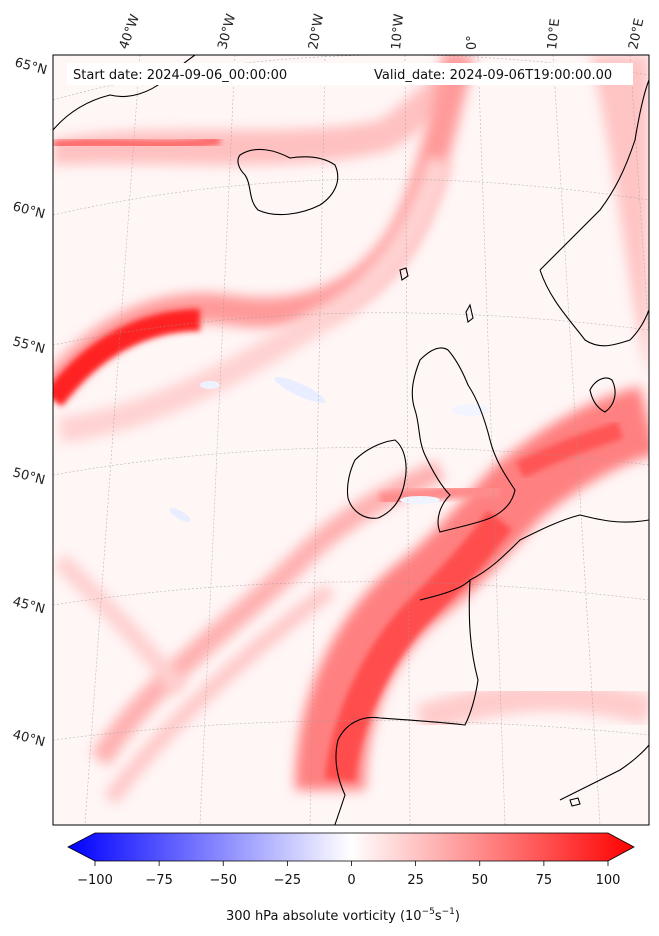 This screenshot has height=936, width=659. I want to click on colorbar-ticks: −100 −75 −50 −25 0 25 50 75 100, so click(348, 874).